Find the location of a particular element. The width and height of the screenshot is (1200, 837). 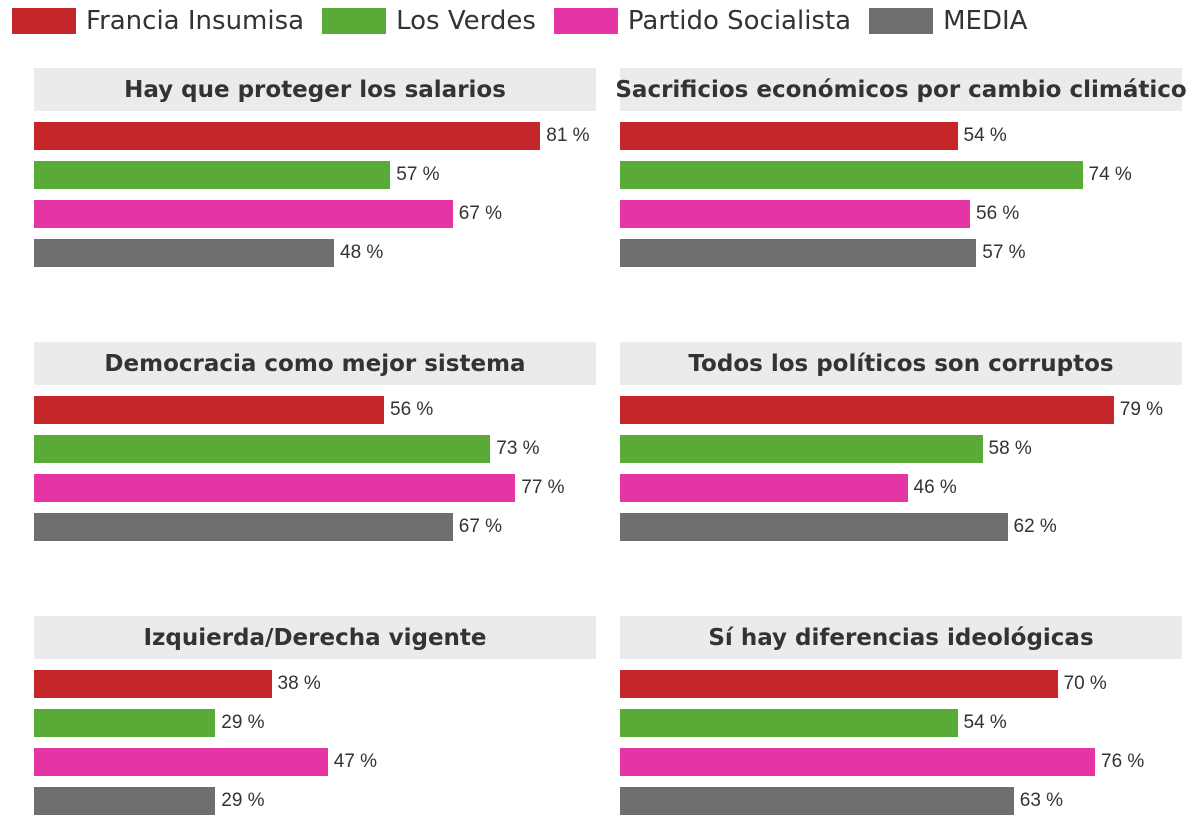

legend-item-francia-insumisa: Francia Insumisa is located at coordinates (158, 21).